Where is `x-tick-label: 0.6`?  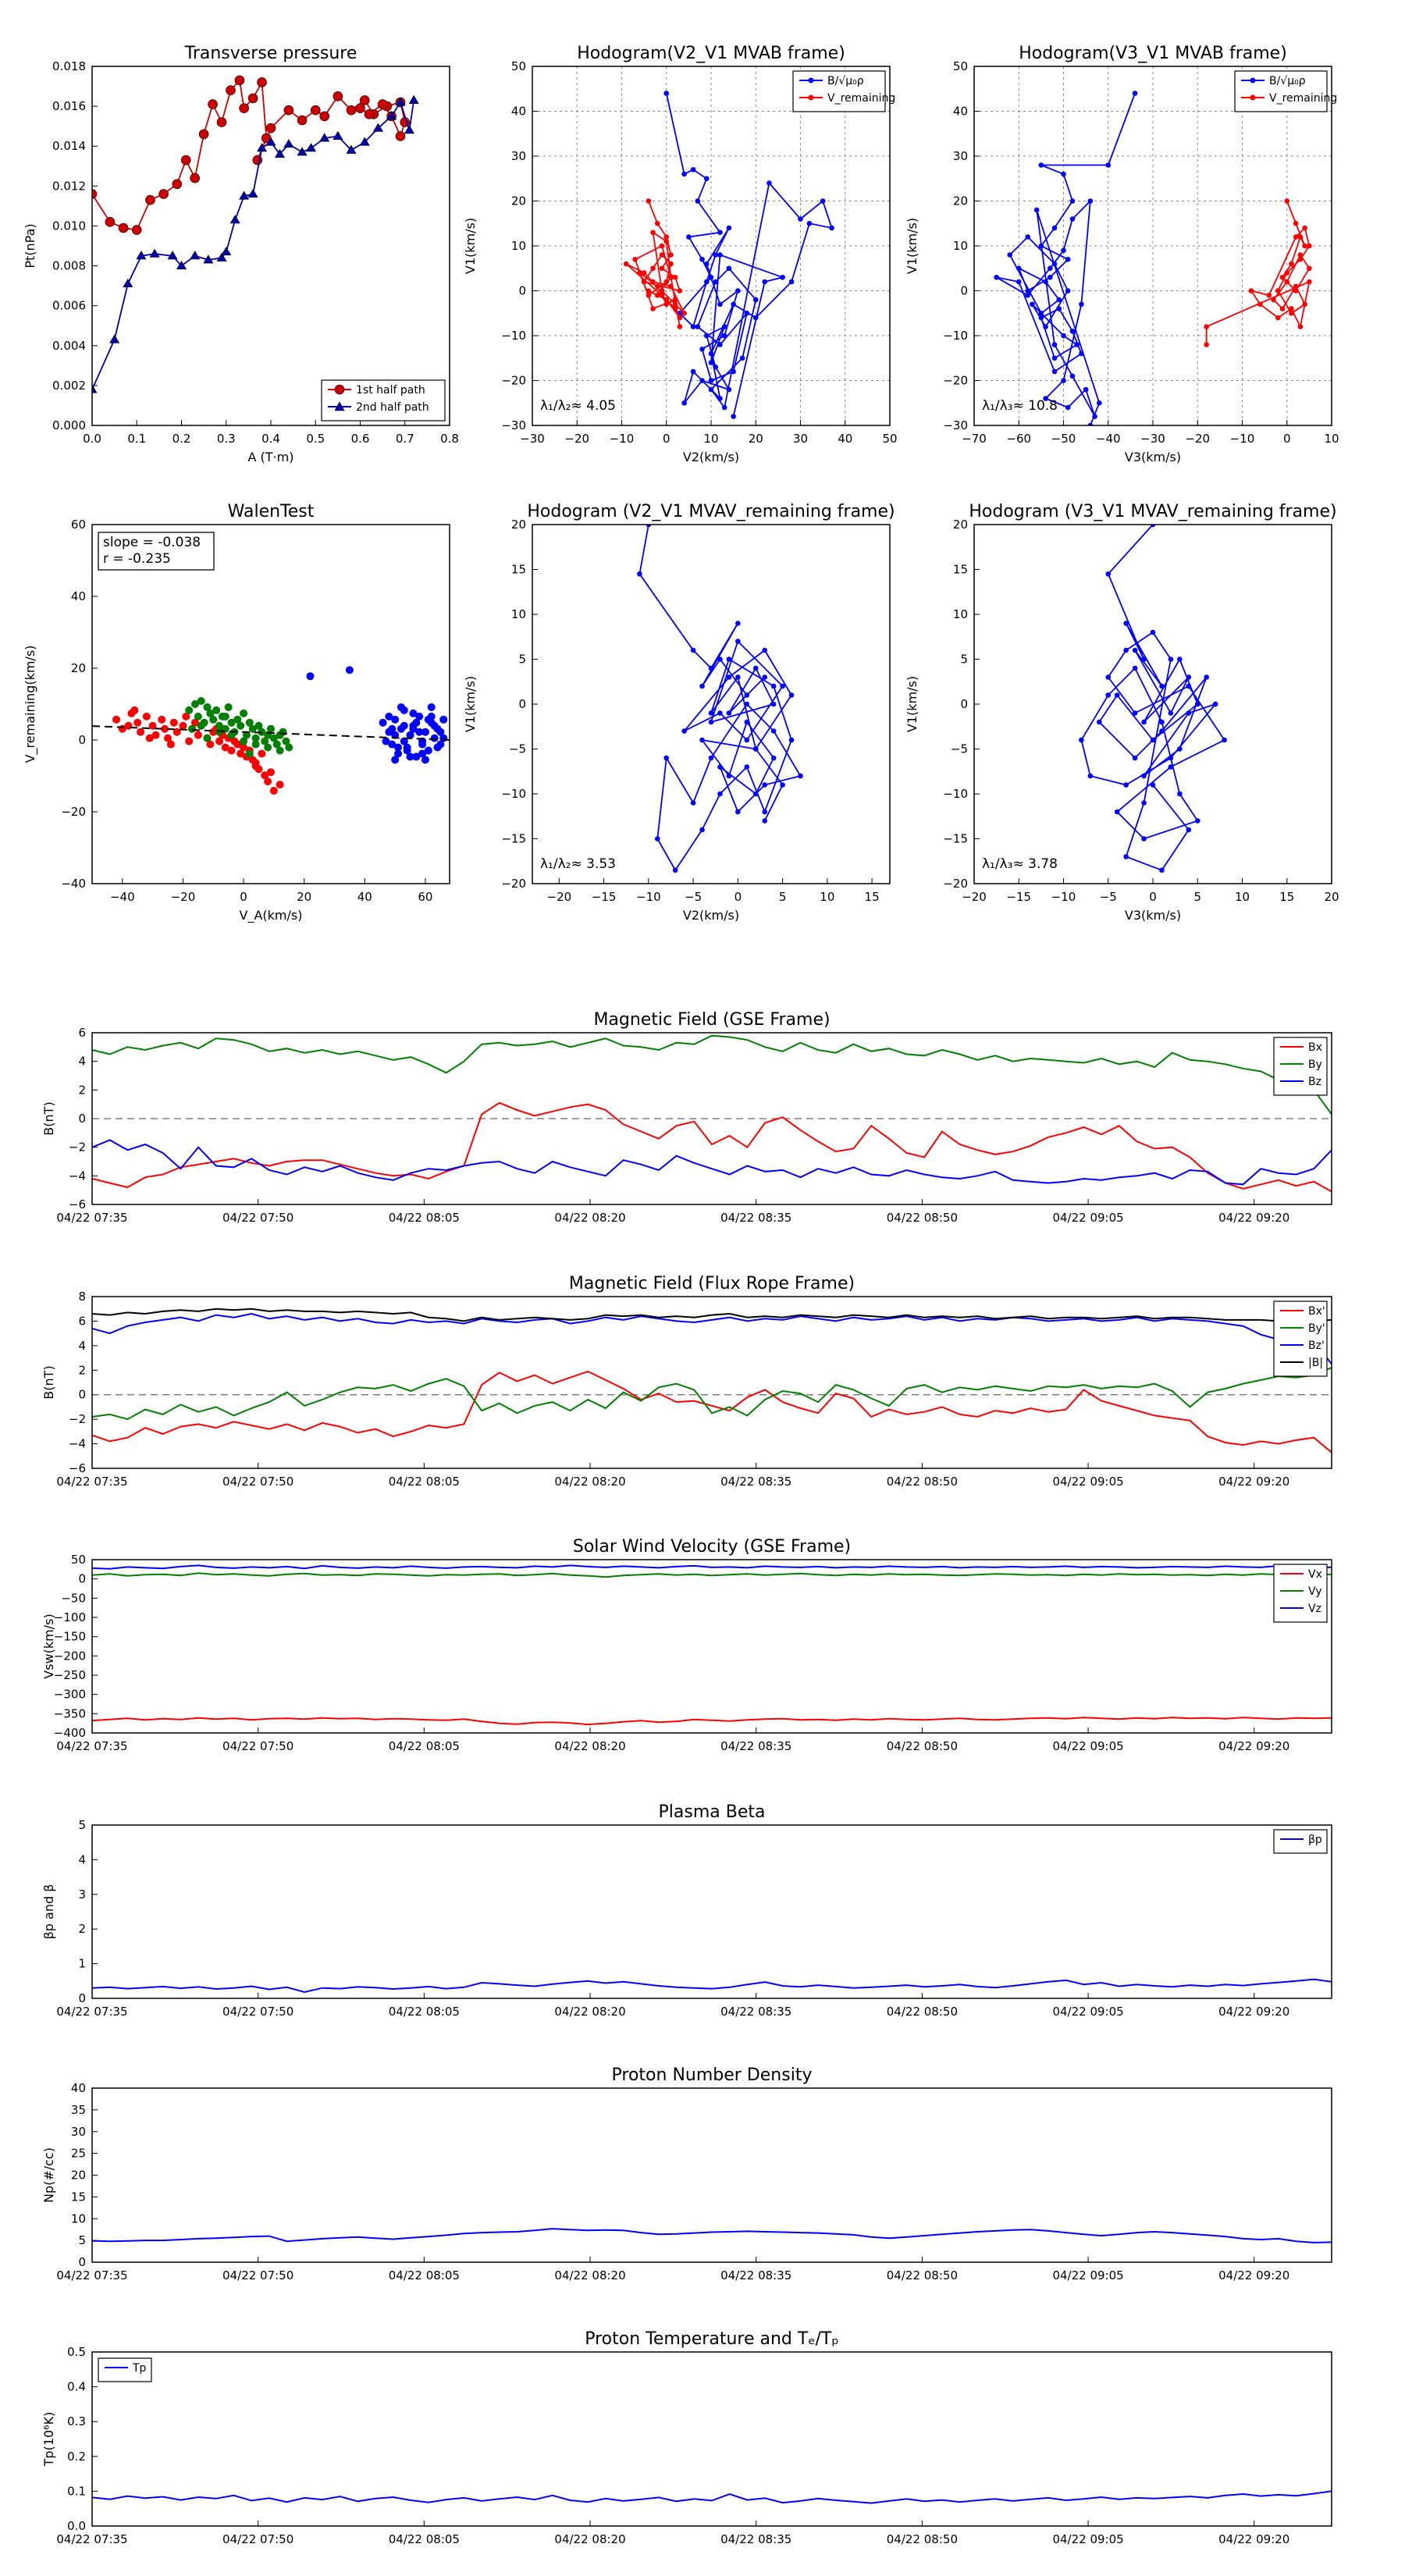
x-tick-label: 0.6 is located at coordinates (360, 439).